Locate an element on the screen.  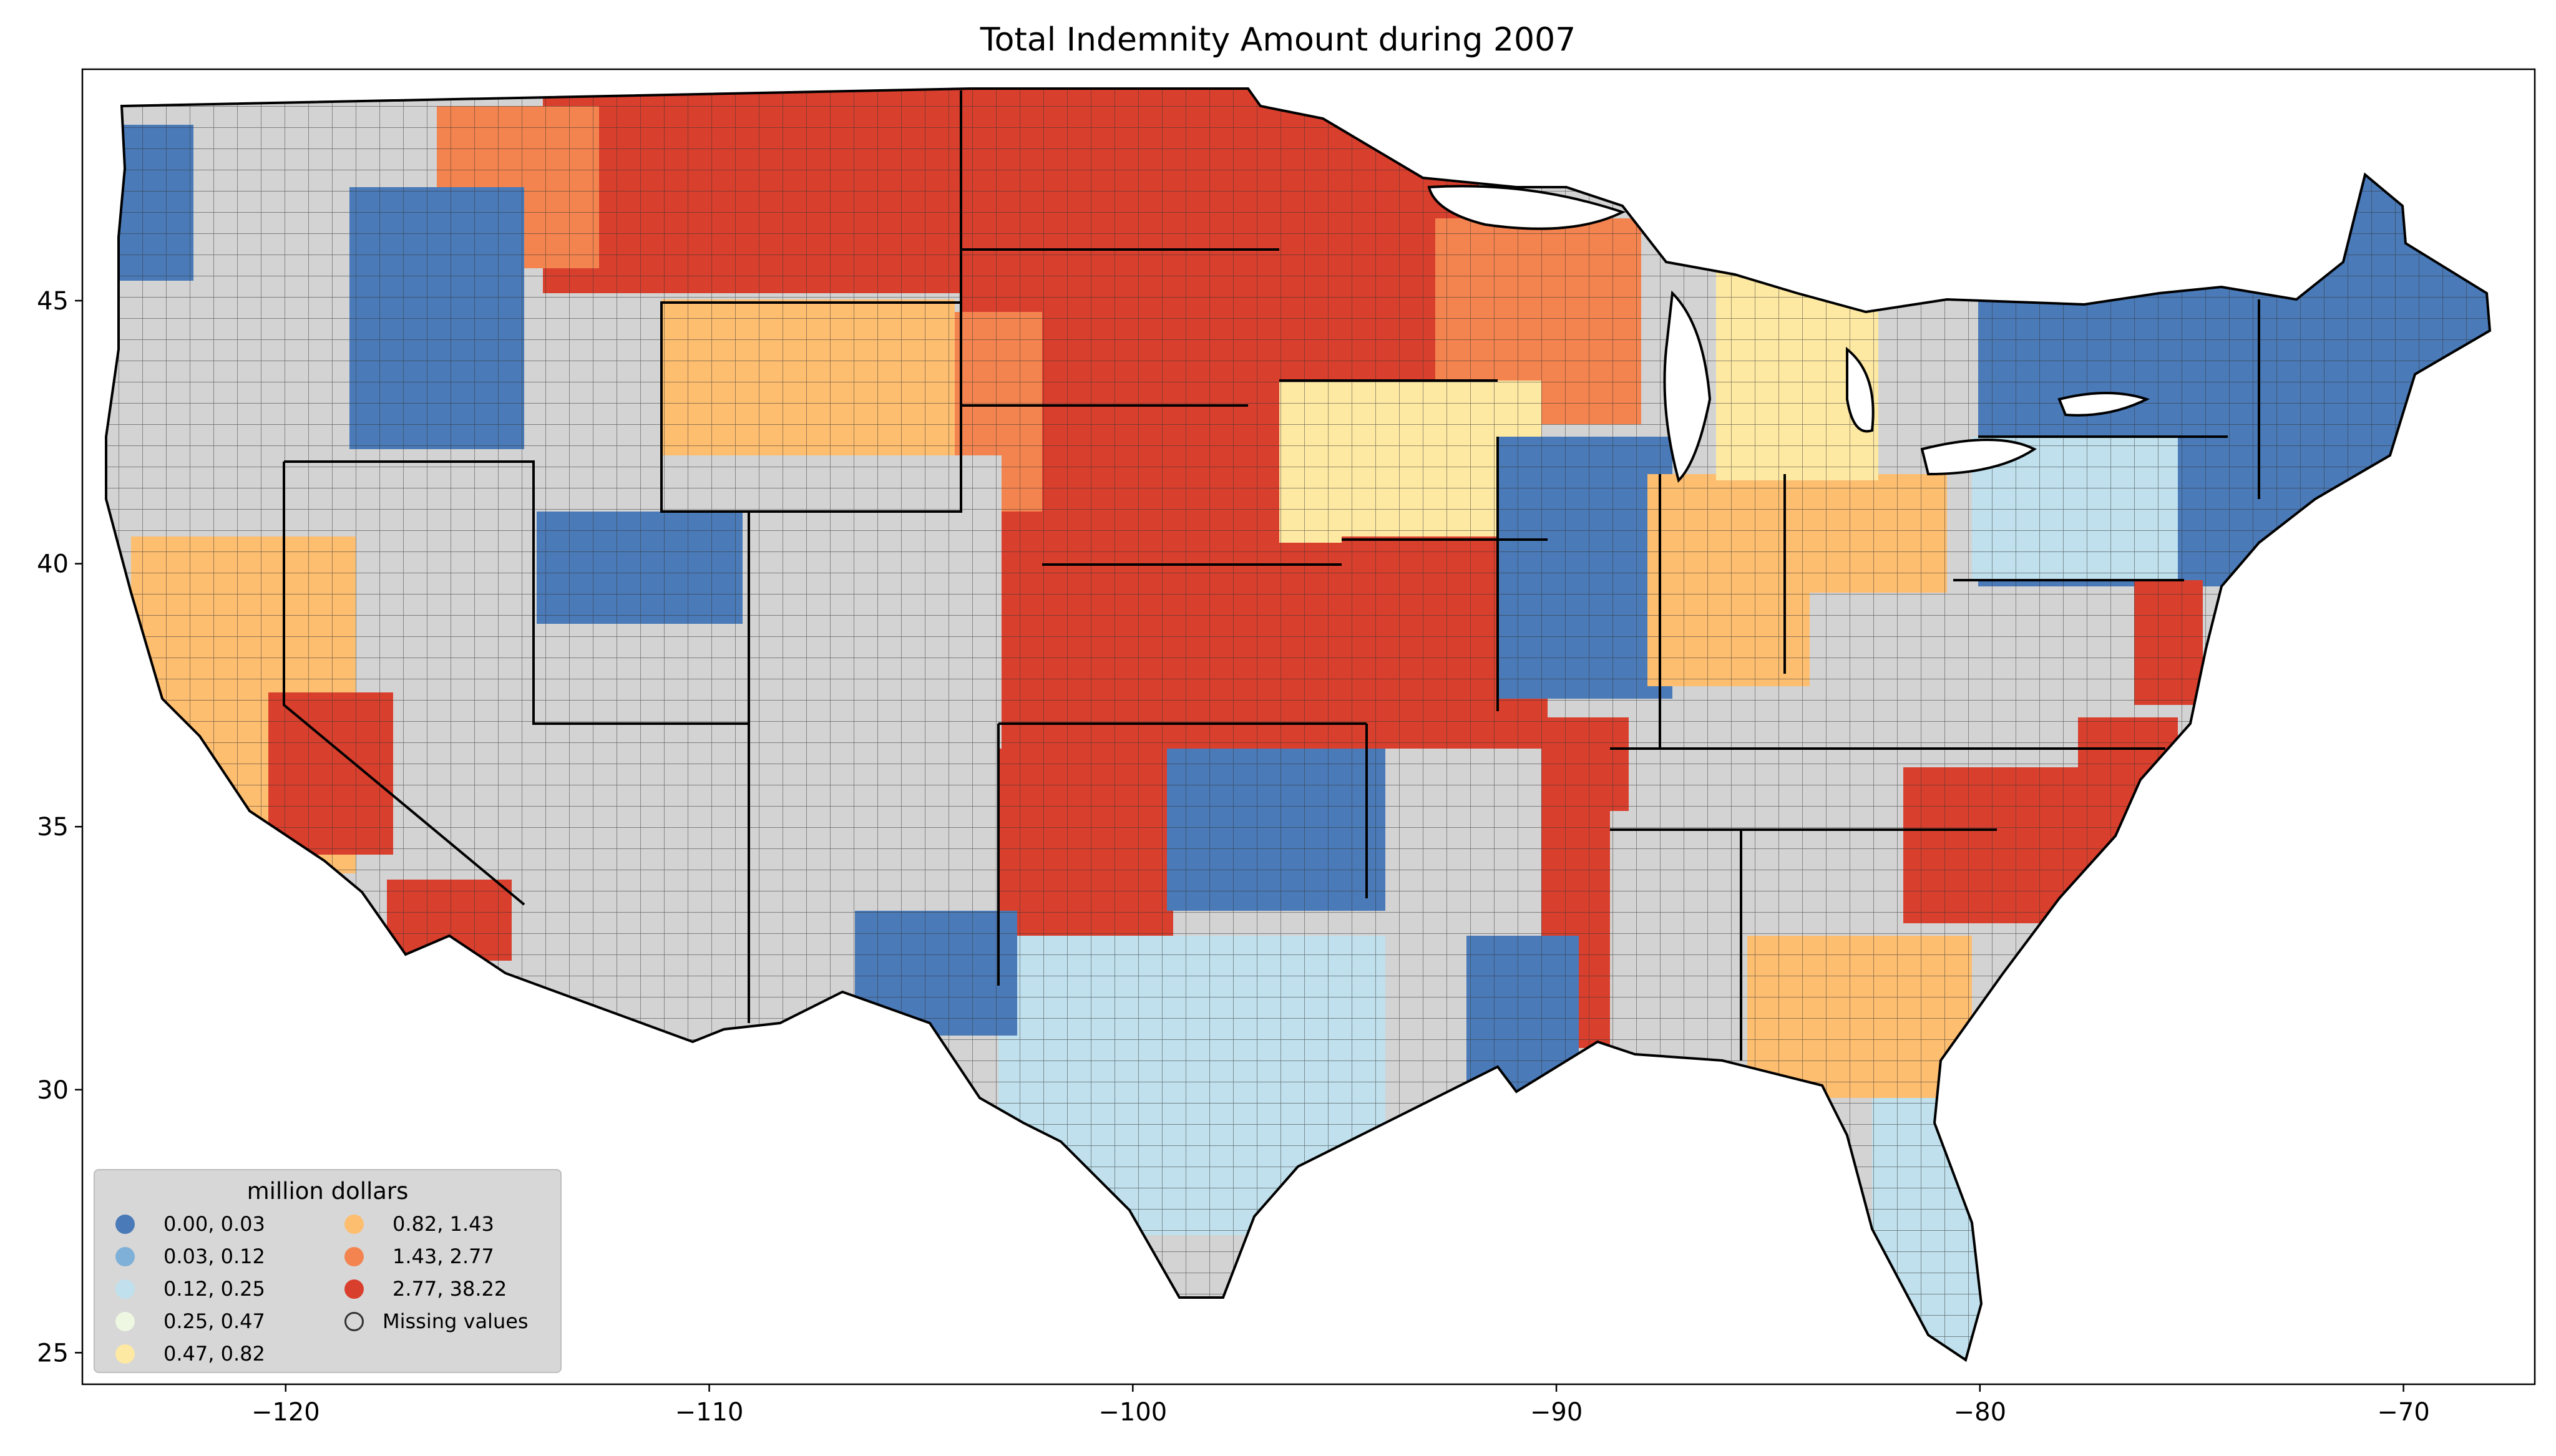
legend-label: Missing values is located at coordinates (456, 1321).